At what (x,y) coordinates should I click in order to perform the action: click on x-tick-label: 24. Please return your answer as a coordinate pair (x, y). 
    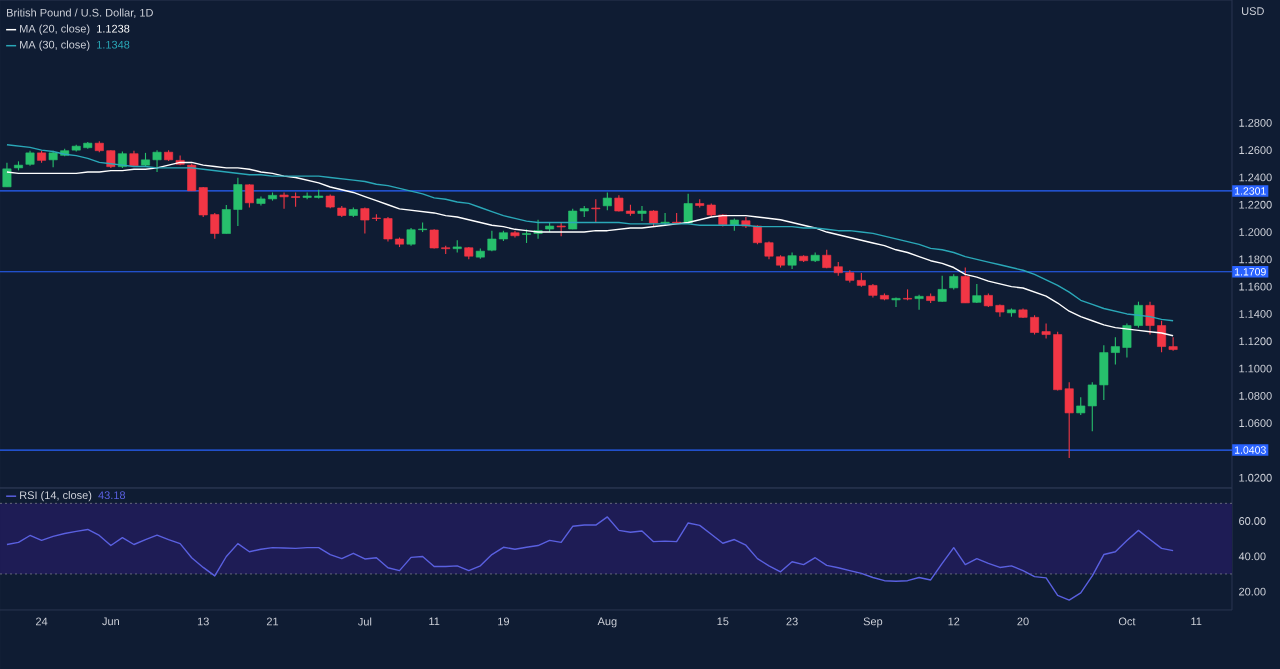
    Looking at the image, I should click on (42, 621).